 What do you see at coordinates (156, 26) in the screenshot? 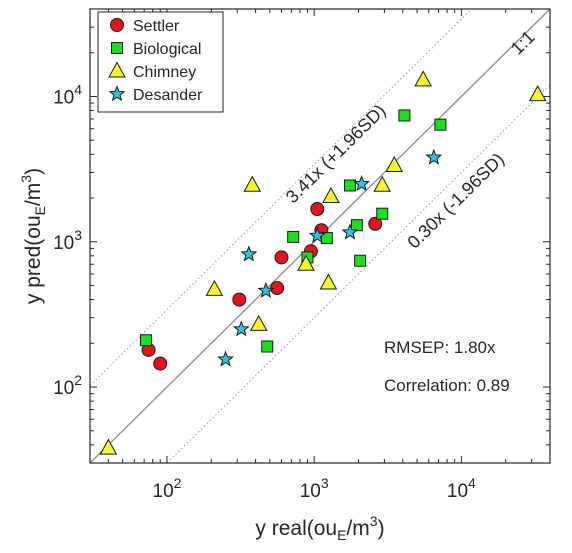
I see `legend-label-settler: Settler` at bounding box center [156, 26].